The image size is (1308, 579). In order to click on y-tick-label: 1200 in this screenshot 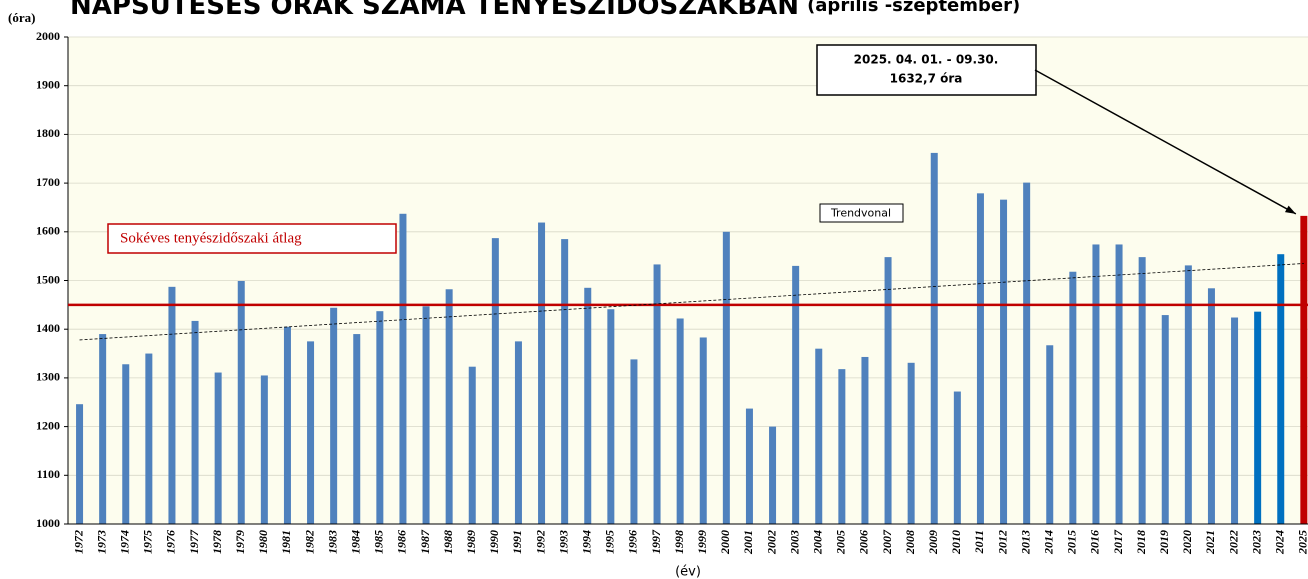, I will do `click(48, 425)`.